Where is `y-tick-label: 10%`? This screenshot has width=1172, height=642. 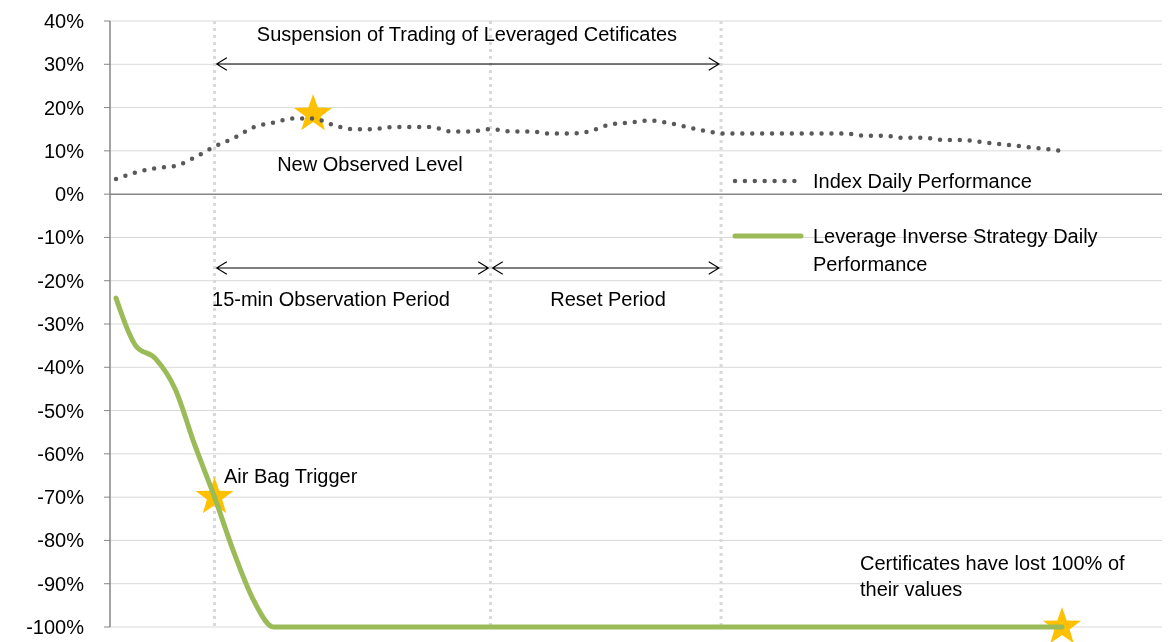 y-tick-label: 10% is located at coordinates (64, 150).